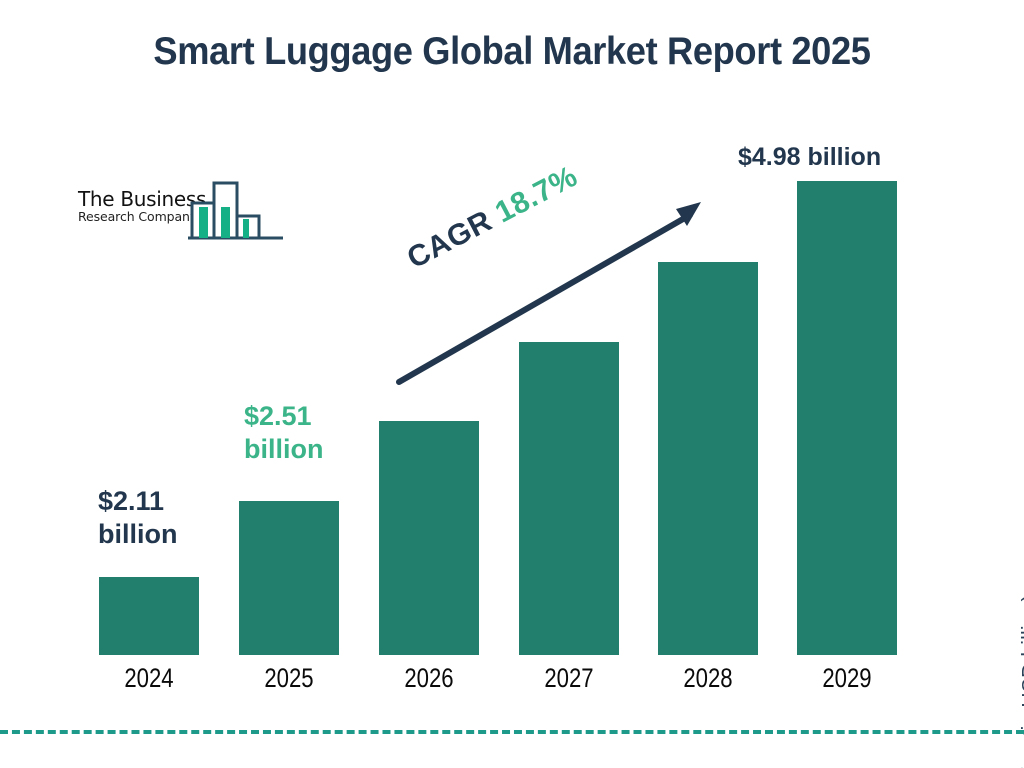 This screenshot has width=1024, height=768. I want to click on xtick-2024: 2024, so click(149, 678).